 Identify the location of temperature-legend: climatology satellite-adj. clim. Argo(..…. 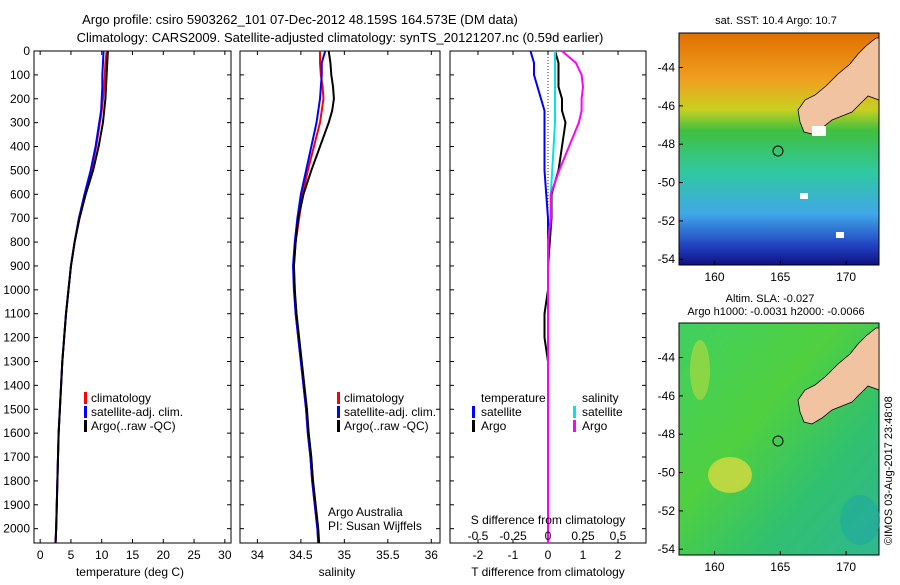
(133, 412).